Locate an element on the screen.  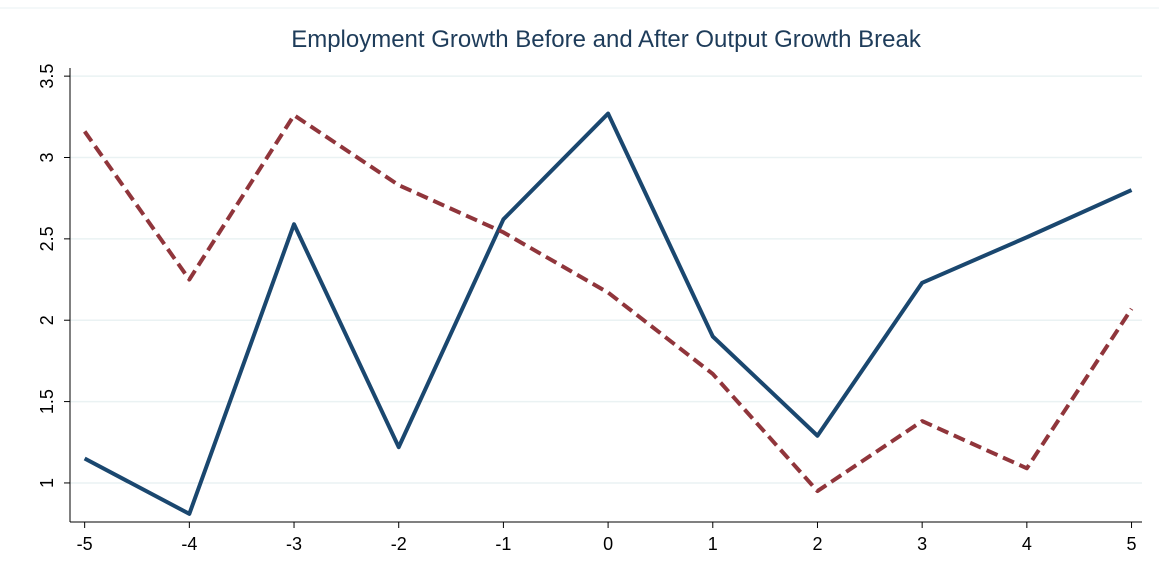
y-tick-label: 1 is located at coordinates (47, 483).